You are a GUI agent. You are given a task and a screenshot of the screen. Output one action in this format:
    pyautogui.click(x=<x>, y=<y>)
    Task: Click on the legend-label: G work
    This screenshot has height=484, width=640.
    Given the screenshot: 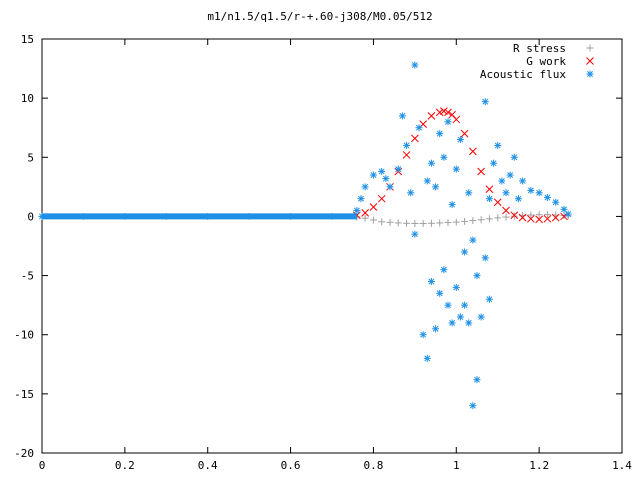 What is the action you would take?
    pyautogui.click(x=546, y=61)
    